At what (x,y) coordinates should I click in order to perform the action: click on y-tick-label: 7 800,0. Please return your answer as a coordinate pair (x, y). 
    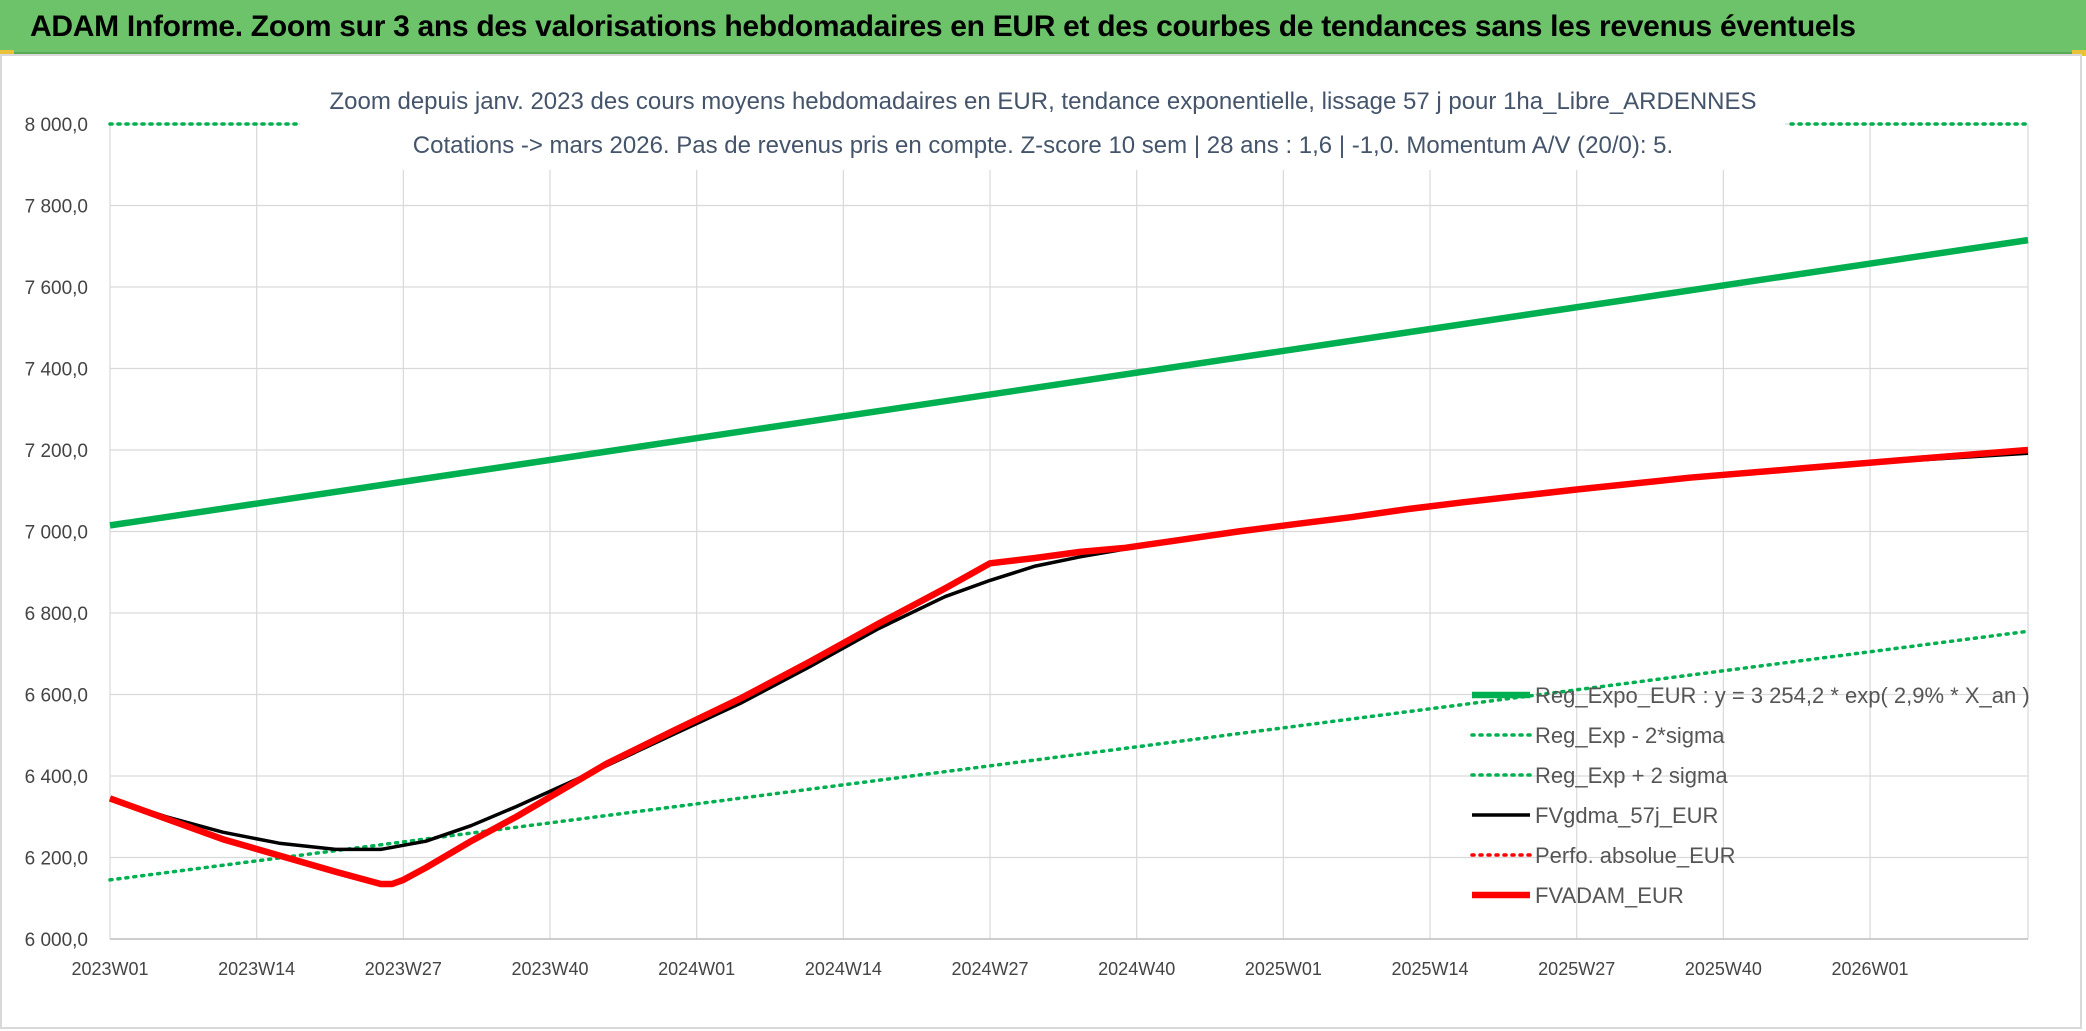
    Looking at the image, I should click on (56, 207).